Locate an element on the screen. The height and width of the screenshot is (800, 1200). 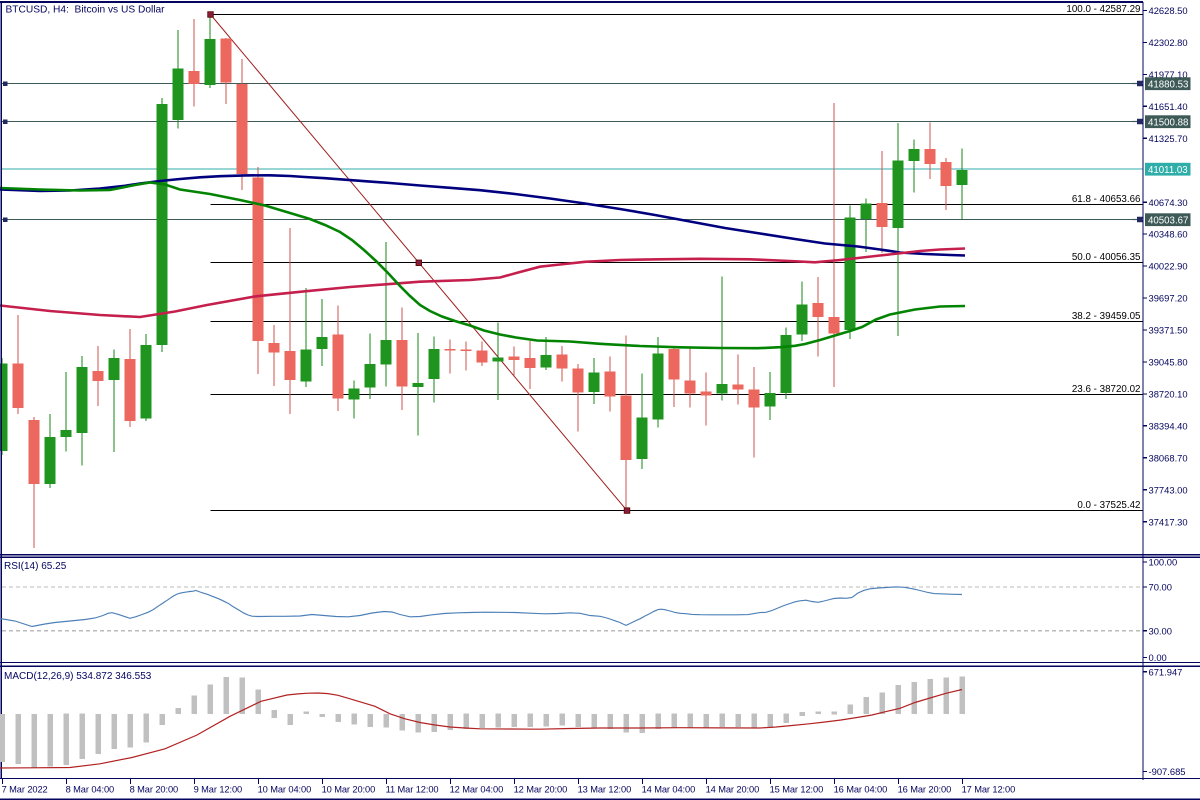
svg-text: 100.00 is located at coordinates (1163, 562).